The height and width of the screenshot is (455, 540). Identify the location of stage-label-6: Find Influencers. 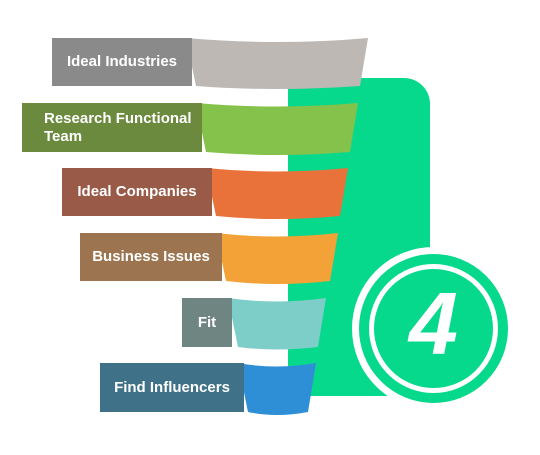
(172, 387).